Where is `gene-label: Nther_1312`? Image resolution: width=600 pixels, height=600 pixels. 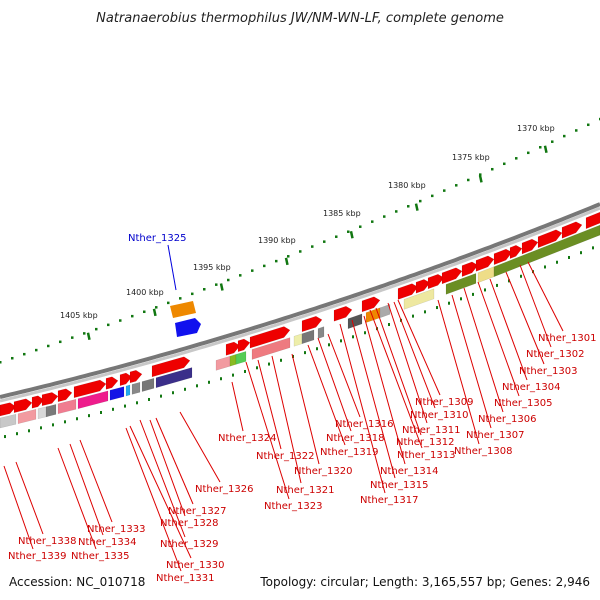
gene-label: Nther_1312 is located at coordinates (425, 442).